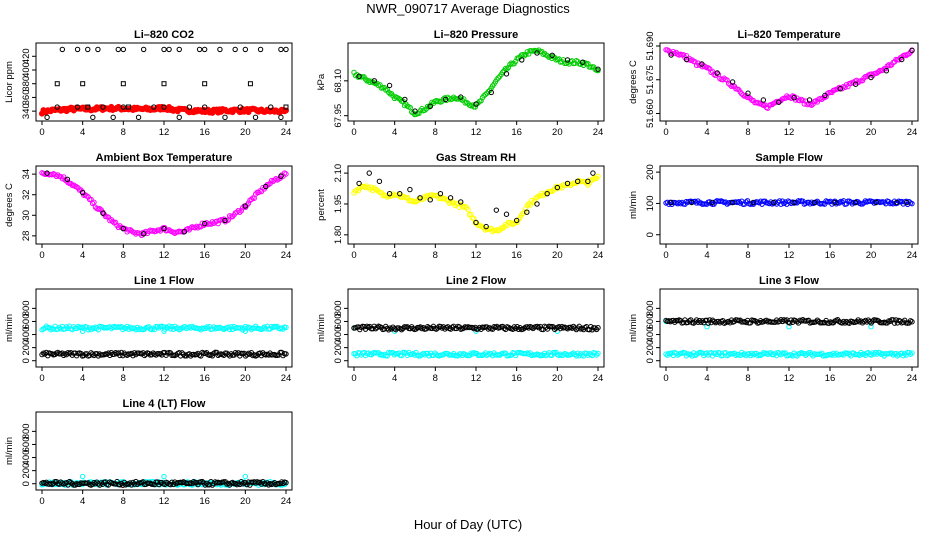  Describe the element at coordinates (338, 116) in the screenshot. I see `y-tick-label: 67.95` at that location.